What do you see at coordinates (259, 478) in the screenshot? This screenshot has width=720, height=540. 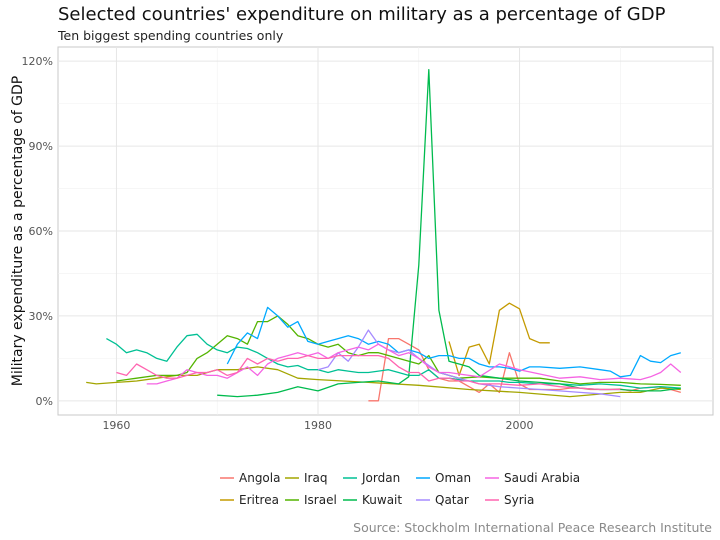 I see `legend-label-angola: Angola` at bounding box center [259, 478].